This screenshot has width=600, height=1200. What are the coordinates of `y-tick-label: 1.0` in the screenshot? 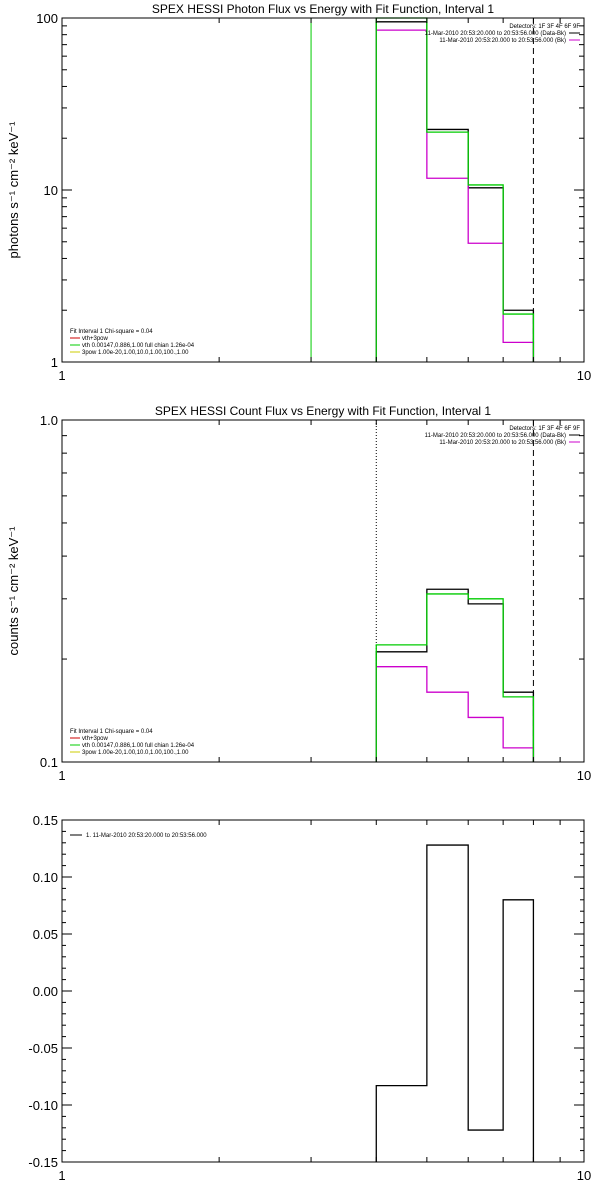 It's located at (49, 420).